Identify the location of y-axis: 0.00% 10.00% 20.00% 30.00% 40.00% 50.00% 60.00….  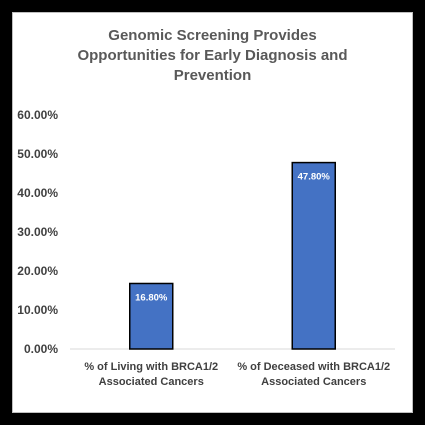
(37, 232).